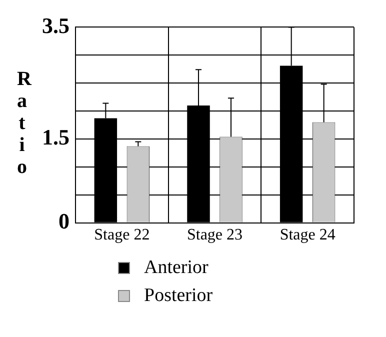  Describe the element at coordinates (178, 296) in the screenshot. I see `legend-label: Posterior` at that location.